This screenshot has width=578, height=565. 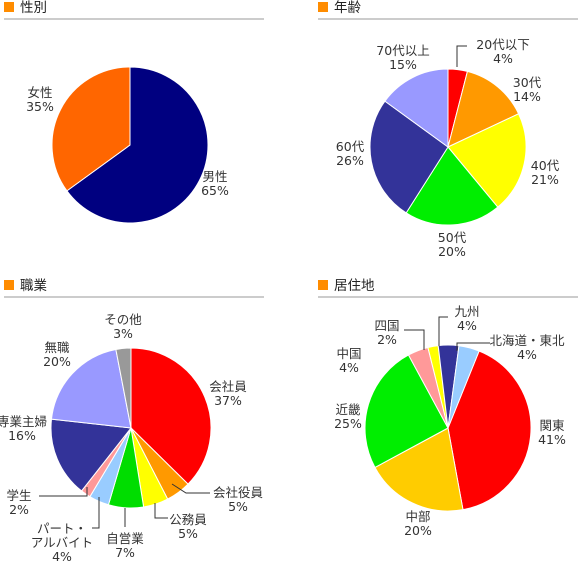 What do you see at coordinates (403, 64) in the screenshot?
I see `slice-value: 15%` at bounding box center [403, 64].